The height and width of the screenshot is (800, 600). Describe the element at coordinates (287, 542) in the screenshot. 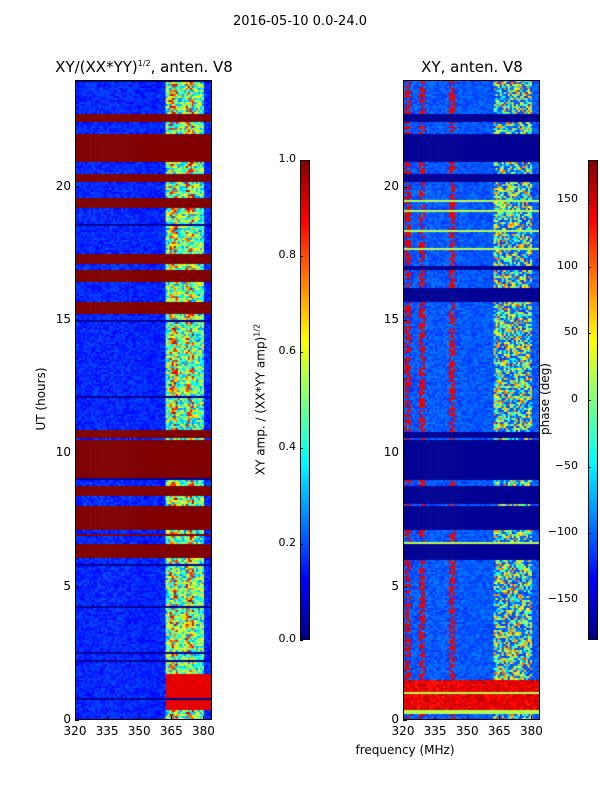

I see `colorbar-tick-label: 0.2` at that location.